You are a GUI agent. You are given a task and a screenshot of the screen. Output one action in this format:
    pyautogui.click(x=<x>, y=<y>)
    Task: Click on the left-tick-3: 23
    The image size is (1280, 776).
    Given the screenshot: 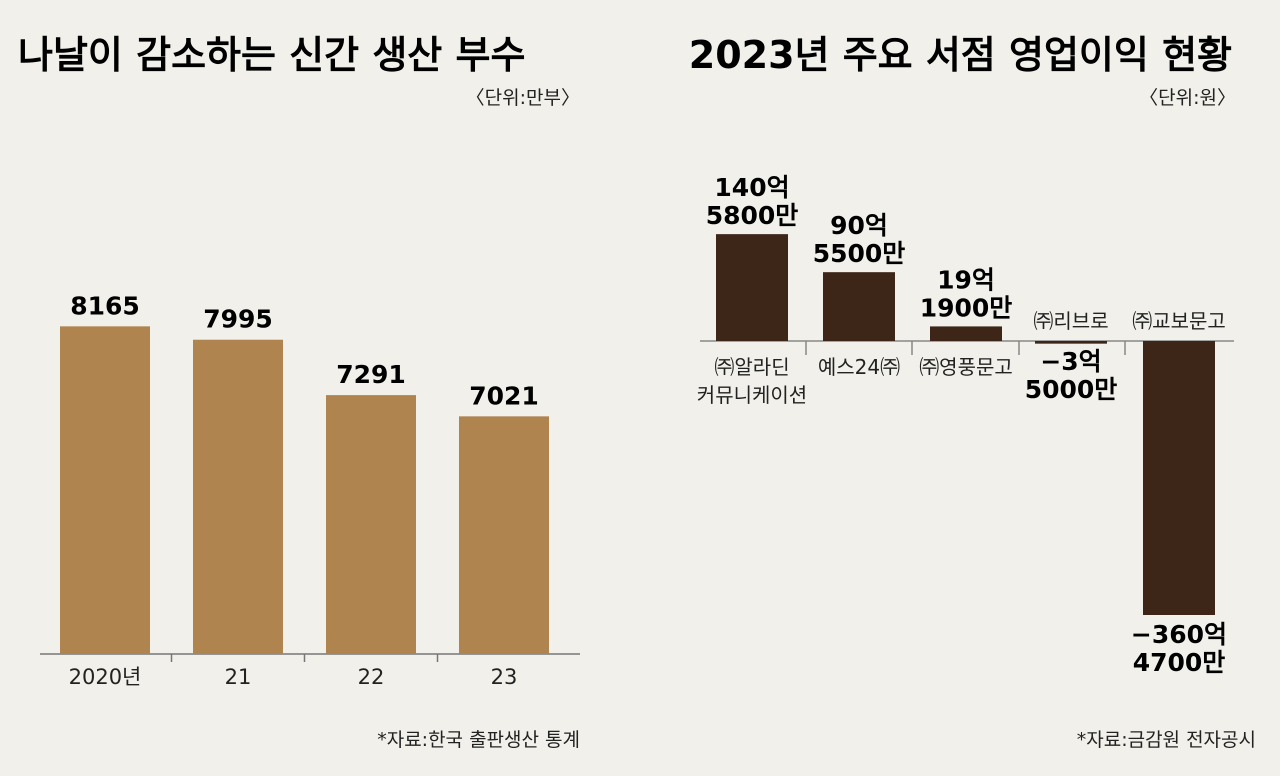 What is the action you would take?
    pyautogui.click(x=504, y=677)
    